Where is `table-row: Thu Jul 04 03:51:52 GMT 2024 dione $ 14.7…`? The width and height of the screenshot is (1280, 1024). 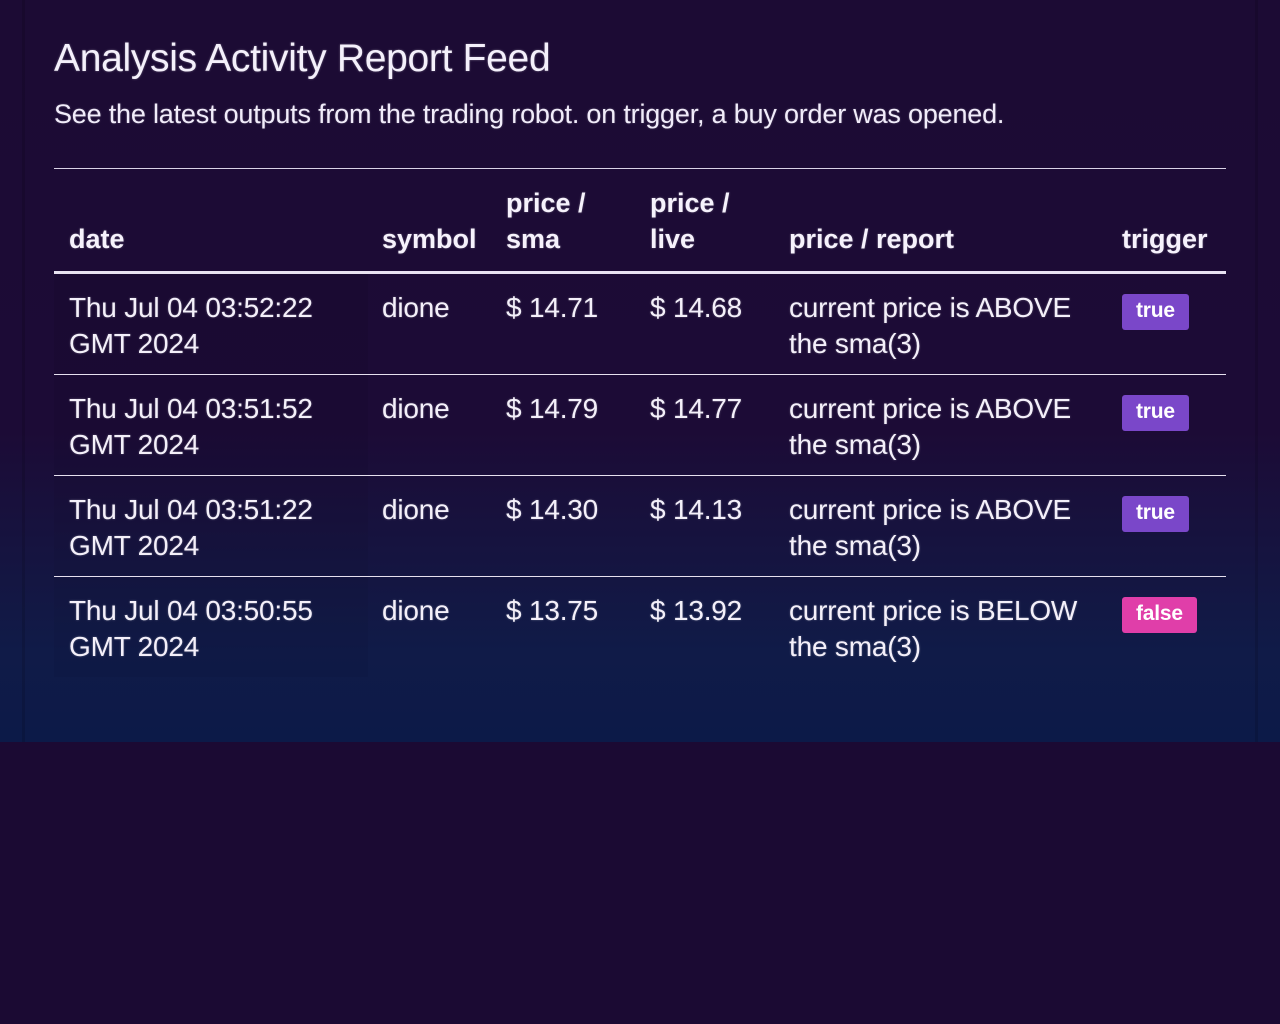
table-row: Thu Jul 04 03:51:52 GMT 2024 dione $ 14.7… is located at coordinates (640, 425).